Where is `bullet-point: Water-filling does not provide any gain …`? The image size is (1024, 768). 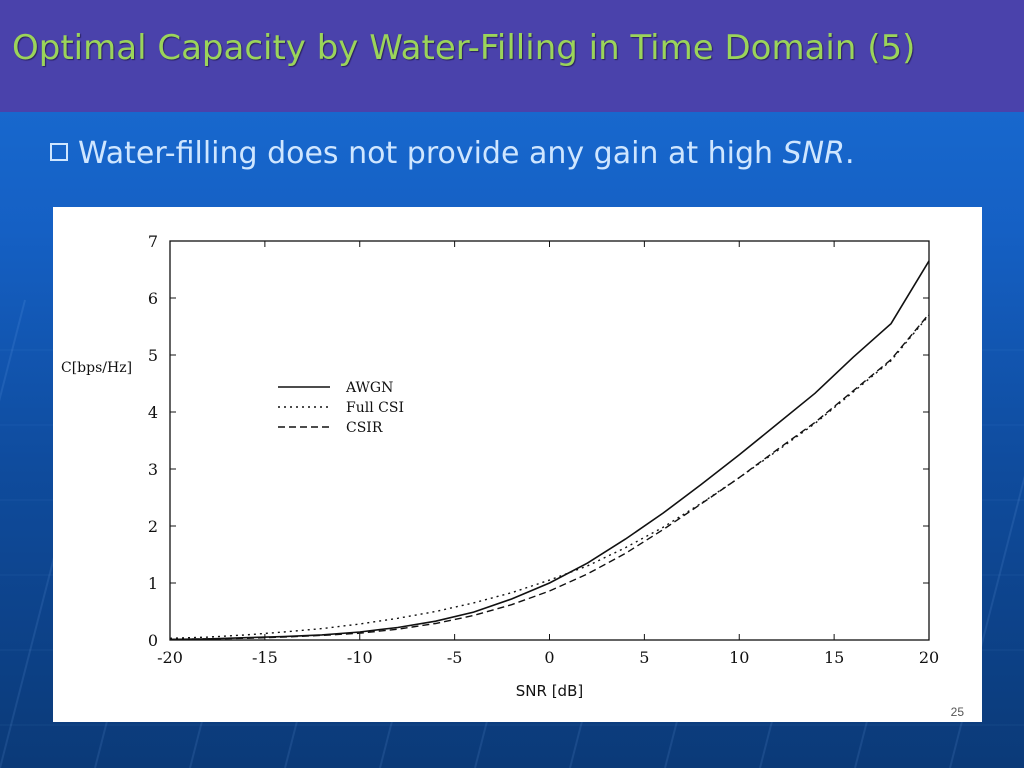 bullet-point: Water-filling does not provide any gain … is located at coordinates (452, 153).